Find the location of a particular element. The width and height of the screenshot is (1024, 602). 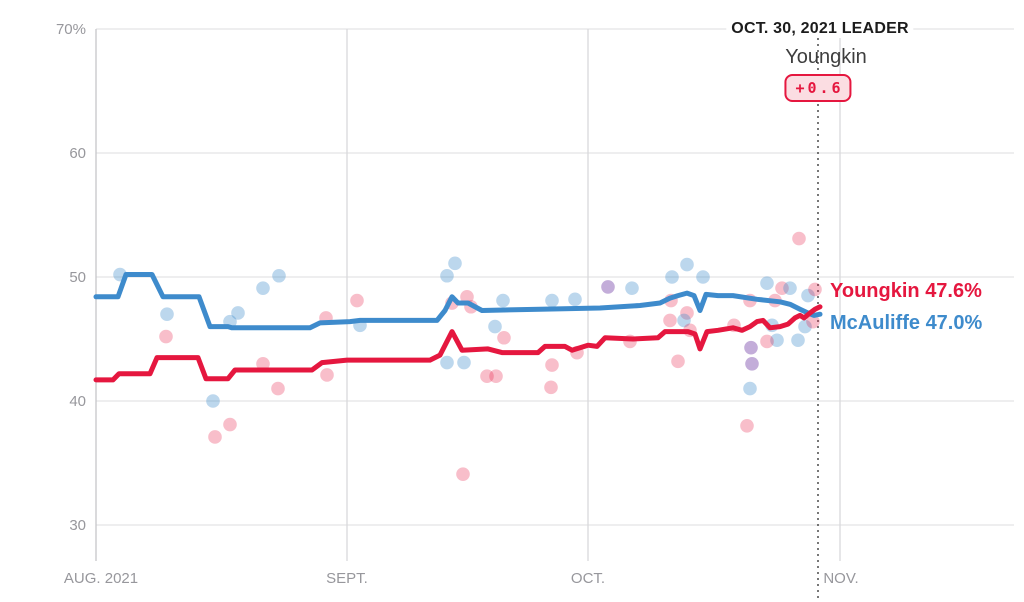

youngkin-end-label: Youngkin 47.6% is located at coordinates (906, 291).